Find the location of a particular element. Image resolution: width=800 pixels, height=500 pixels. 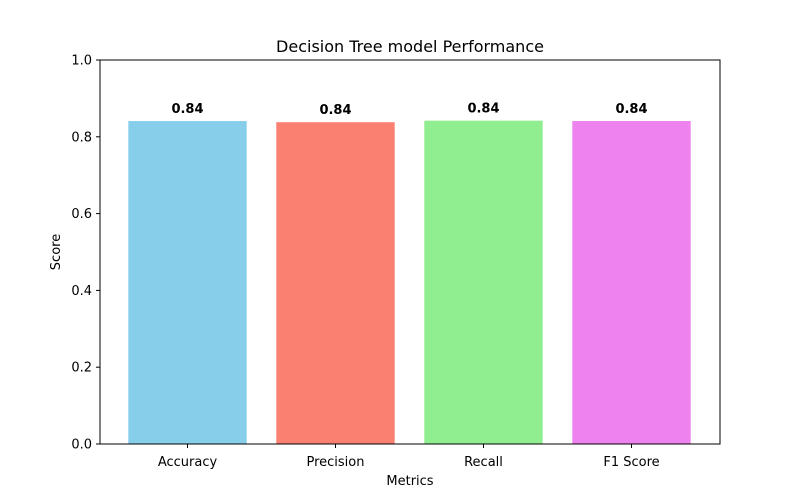

y-tick-label: 0.4 is located at coordinates (81, 291).